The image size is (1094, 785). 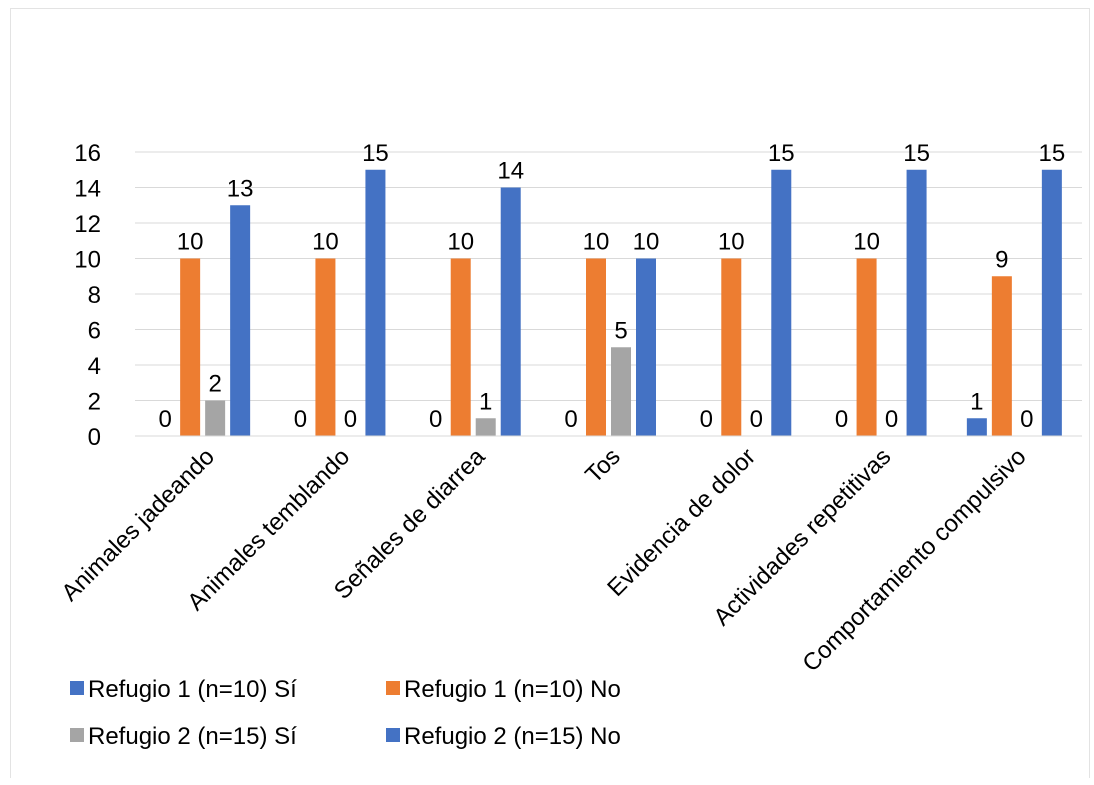 What do you see at coordinates (87, 153) in the screenshot?
I see `y-tick-label: 16` at bounding box center [87, 153].